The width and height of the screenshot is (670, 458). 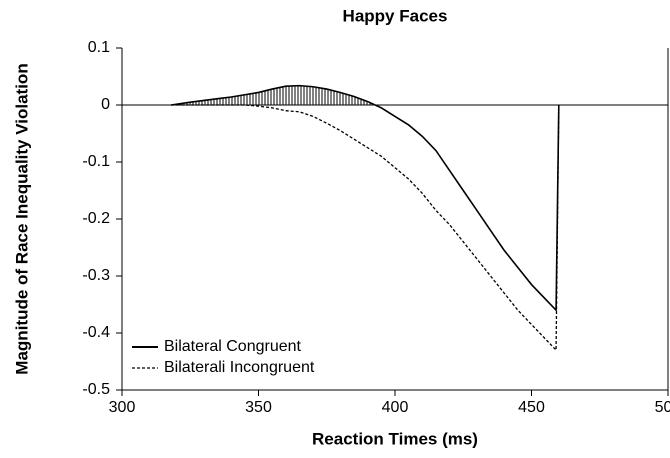 I want to click on x-tick-label: 450, so click(x=531, y=407).